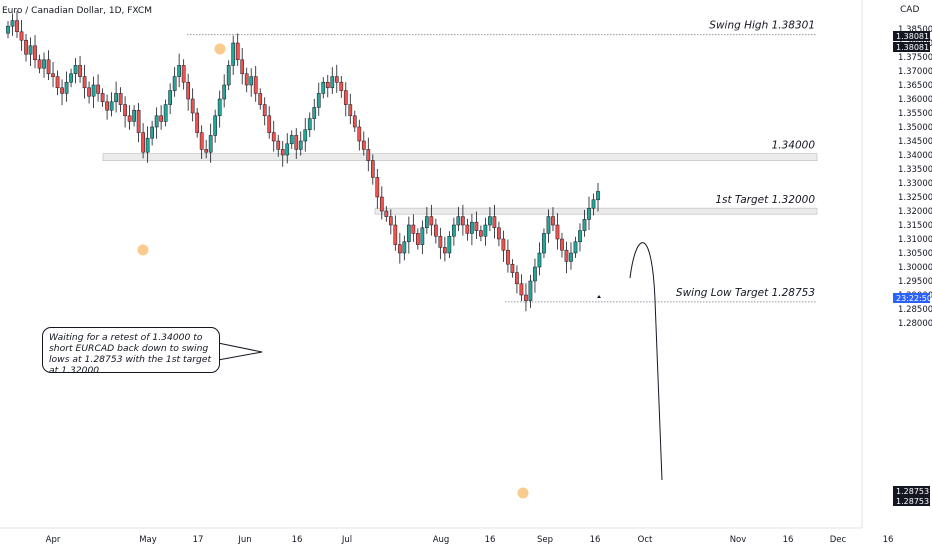 Image resolution: width=932 pixels, height=550 pixels. What do you see at coordinates (762, 26) in the screenshot?
I see `swing-high-label: Swing High 1.38301` at bounding box center [762, 26].